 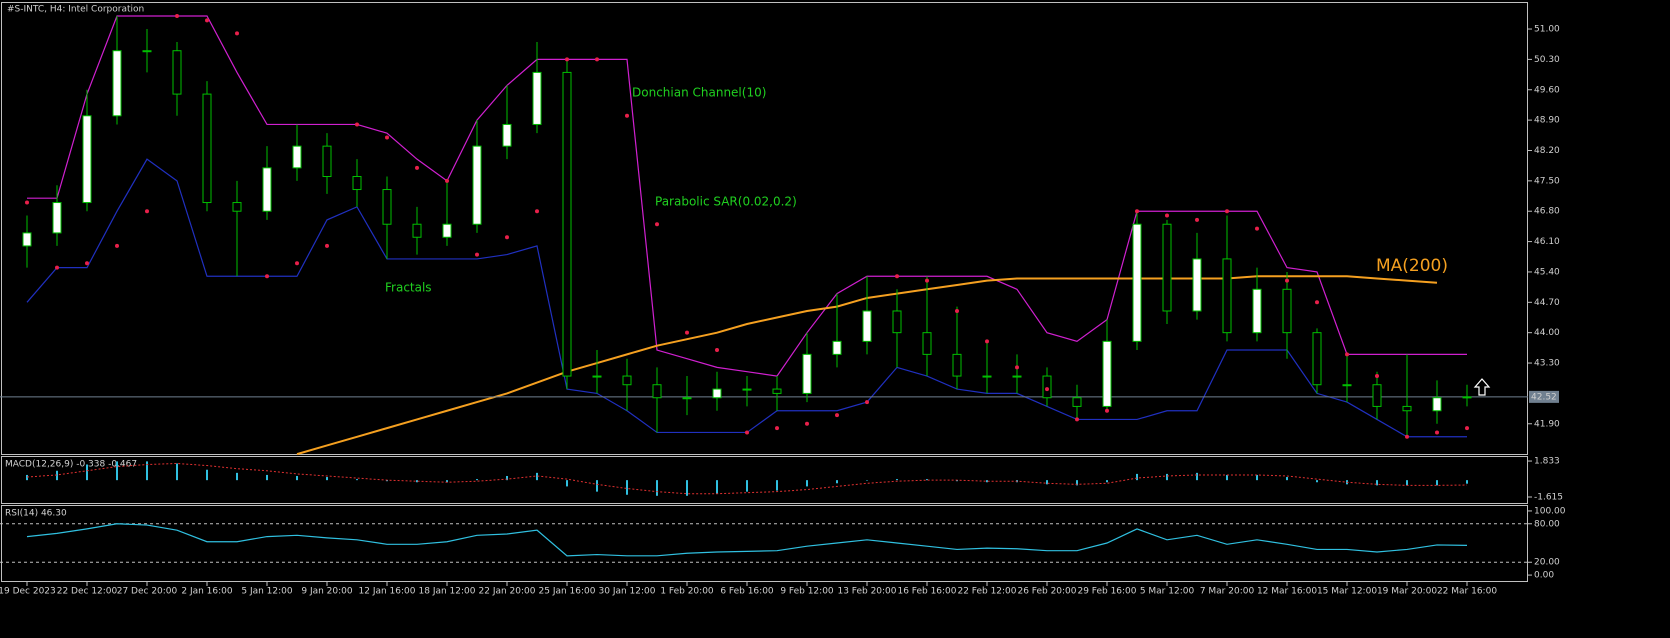 I want to click on y-tick-label: 47.50, so click(x=1547, y=181).